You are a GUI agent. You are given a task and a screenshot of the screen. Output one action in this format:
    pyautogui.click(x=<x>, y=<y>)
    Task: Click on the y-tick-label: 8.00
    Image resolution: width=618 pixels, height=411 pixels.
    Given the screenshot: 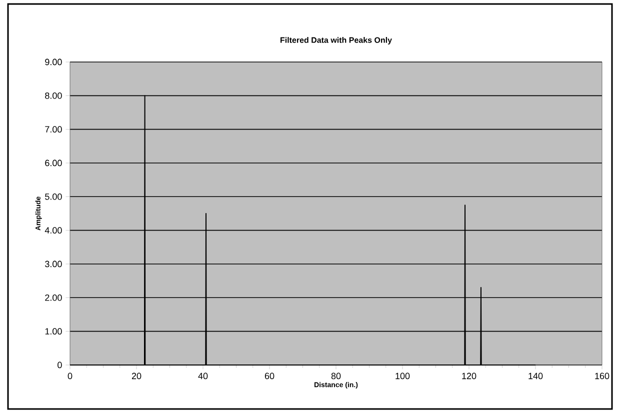 What is the action you would take?
    pyautogui.click(x=53, y=95)
    